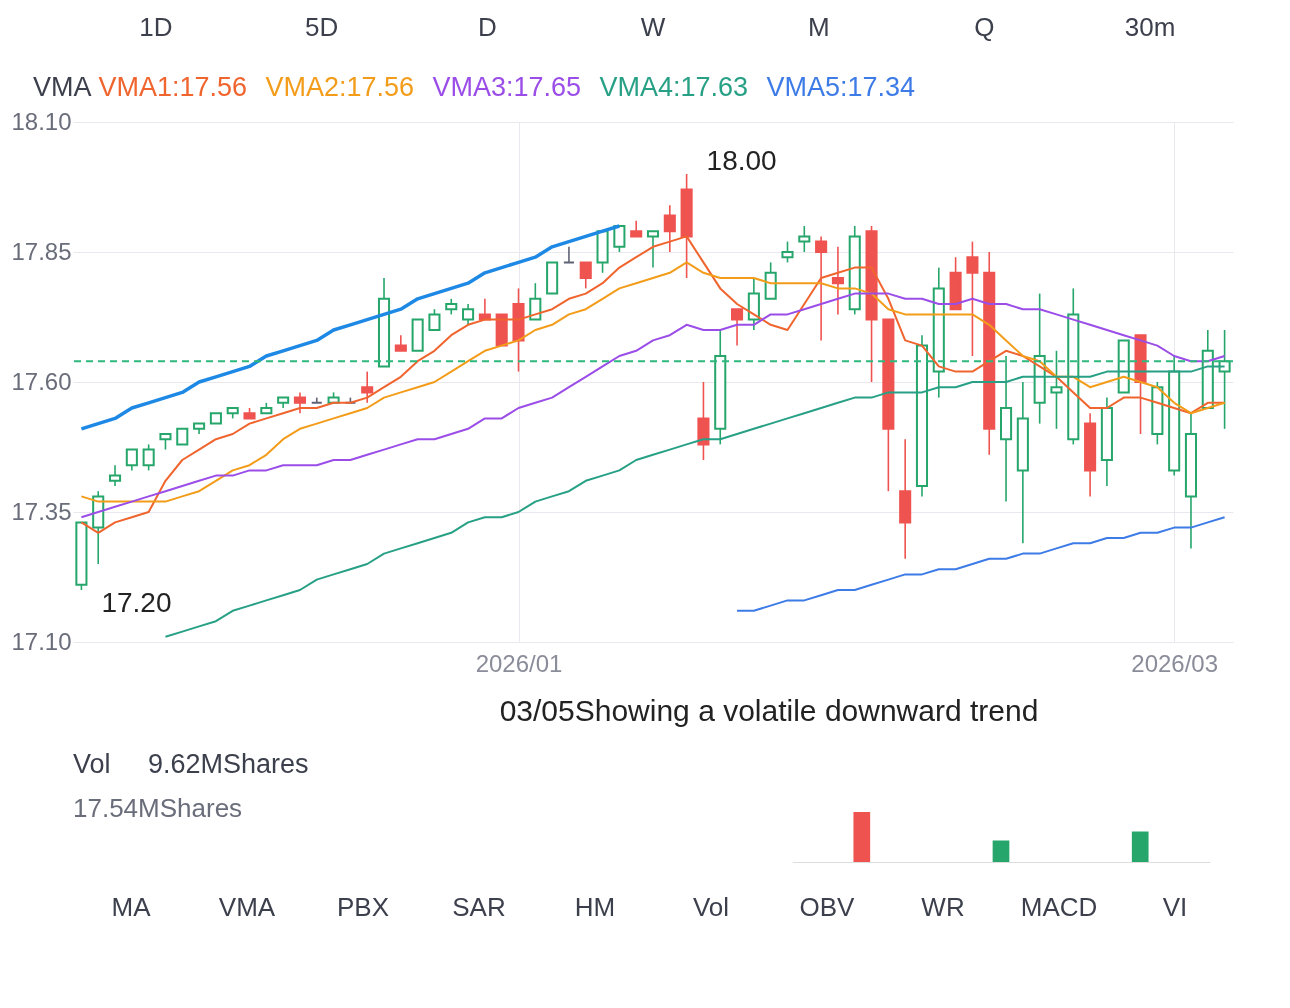  Describe the element at coordinates (487, 27) in the screenshot. I see `text: D` at that location.